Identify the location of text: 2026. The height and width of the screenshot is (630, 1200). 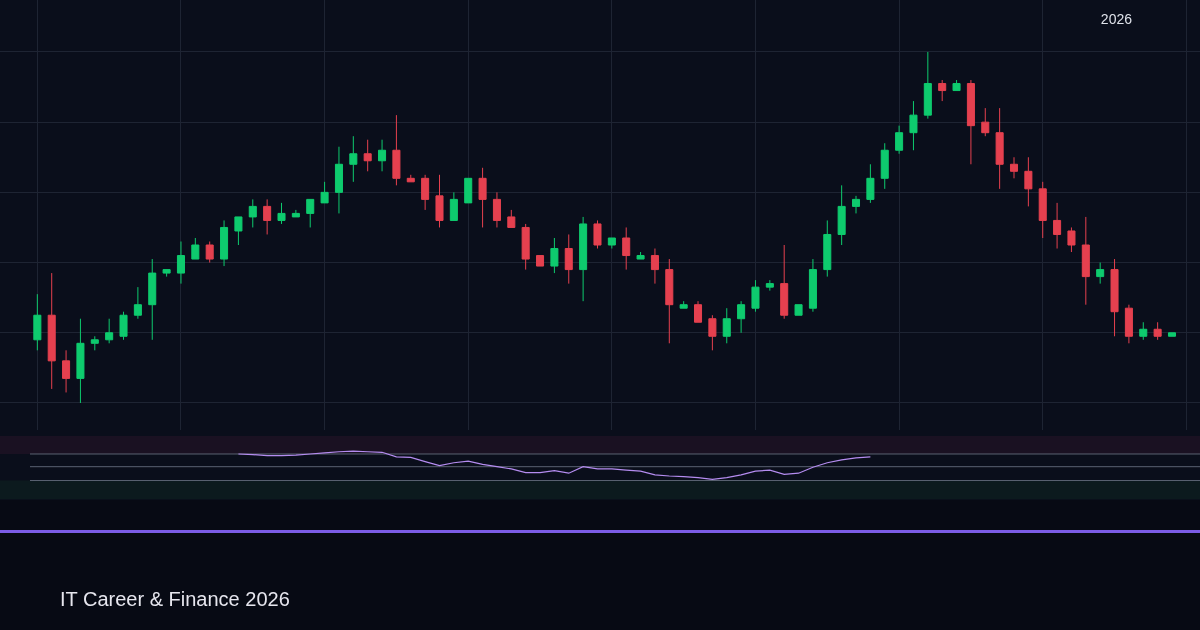
(1116, 19).